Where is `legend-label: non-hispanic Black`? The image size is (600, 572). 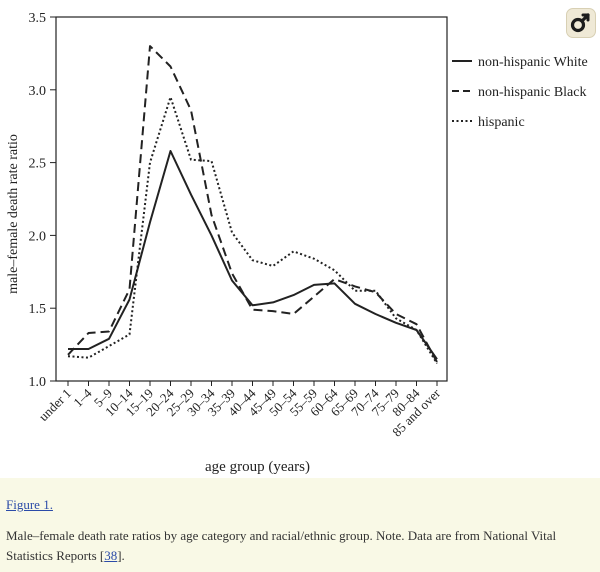 legend-label: non-hispanic Black is located at coordinates (532, 92).